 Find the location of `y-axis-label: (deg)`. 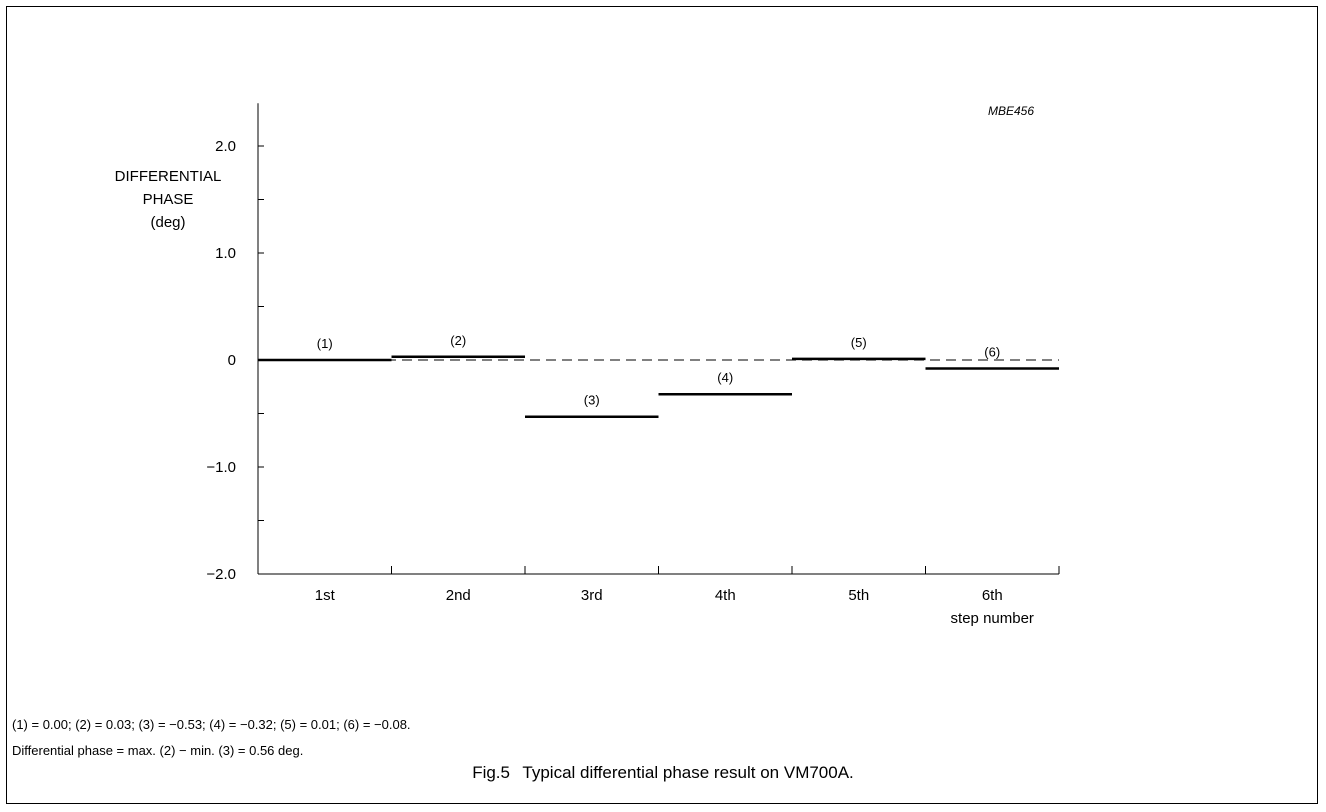

y-axis-label: (deg) is located at coordinates (167, 222).